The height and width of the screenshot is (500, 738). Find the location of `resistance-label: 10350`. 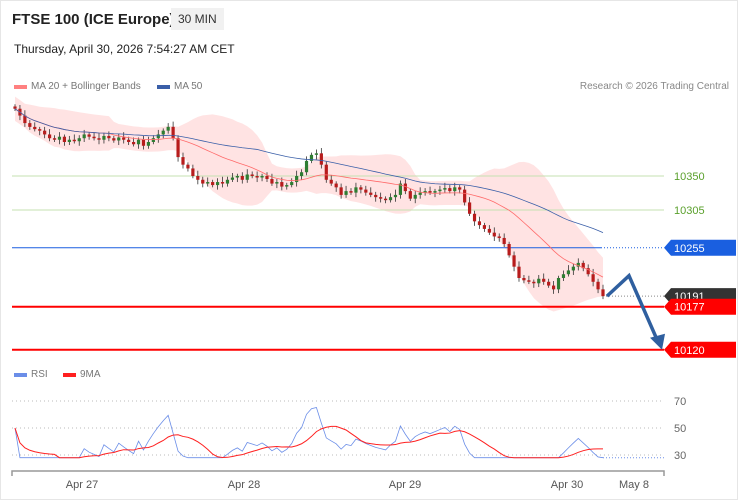

resistance-label: 10350 is located at coordinates (689, 177).